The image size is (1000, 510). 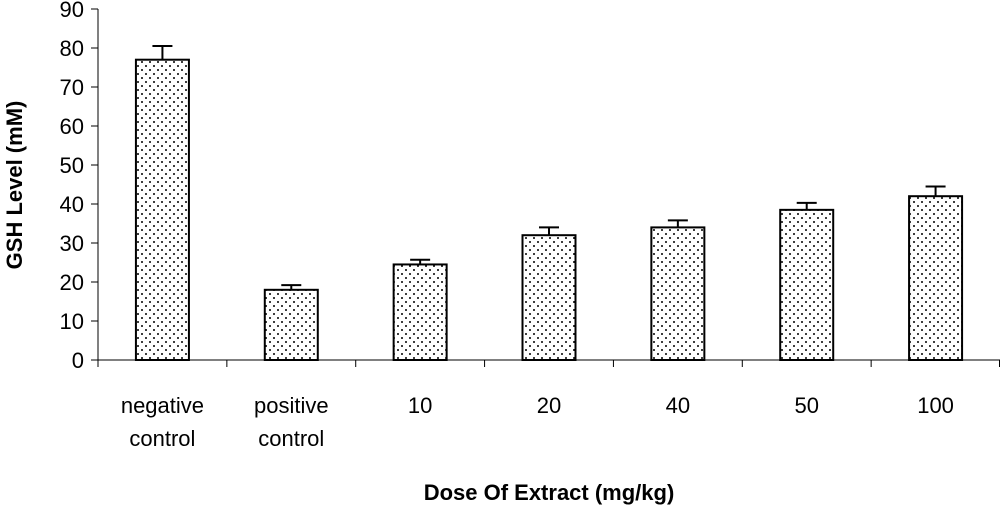 I want to click on y-axis-title: GSH Level (mM), so click(x=14, y=185).